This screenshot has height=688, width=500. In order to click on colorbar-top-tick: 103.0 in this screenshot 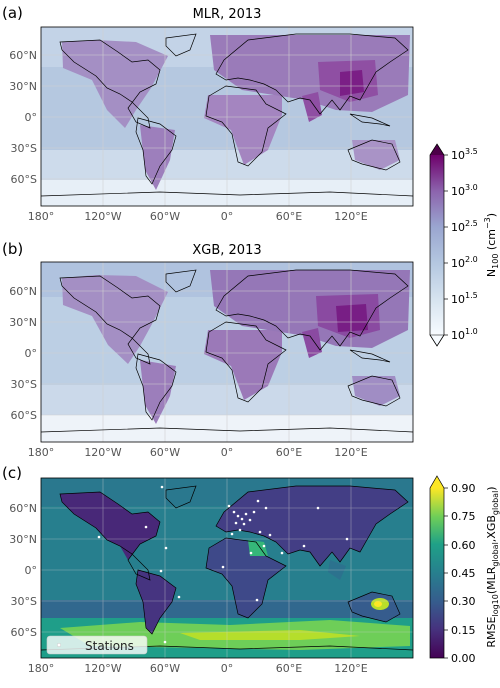, I will do `click(464, 190)`.